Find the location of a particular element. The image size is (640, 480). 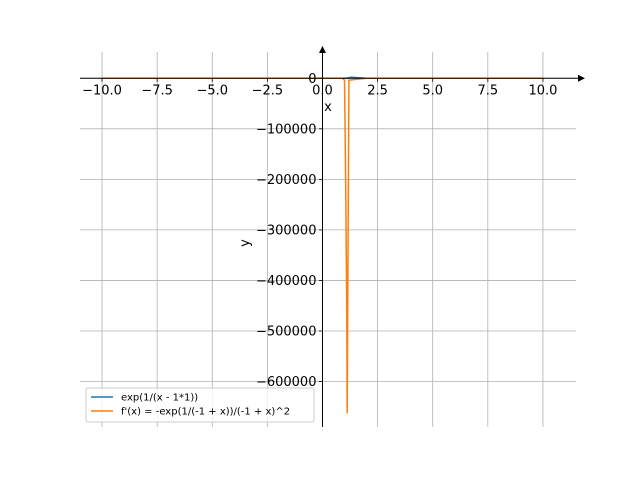

y-axis-label: y is located at coordinates (245, 243).